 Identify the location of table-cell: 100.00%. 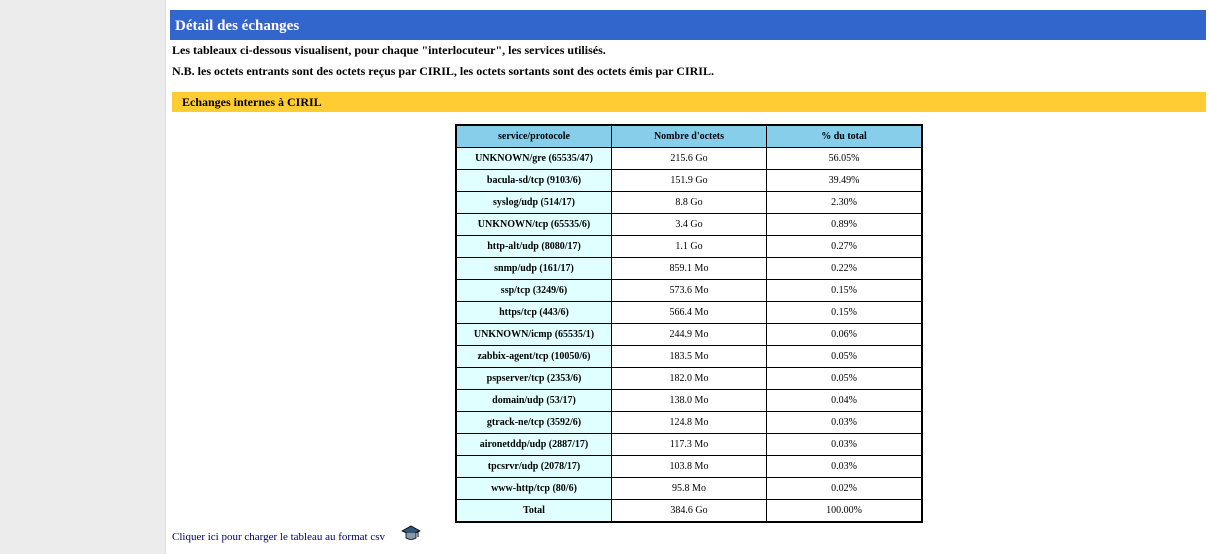
(844, 511).